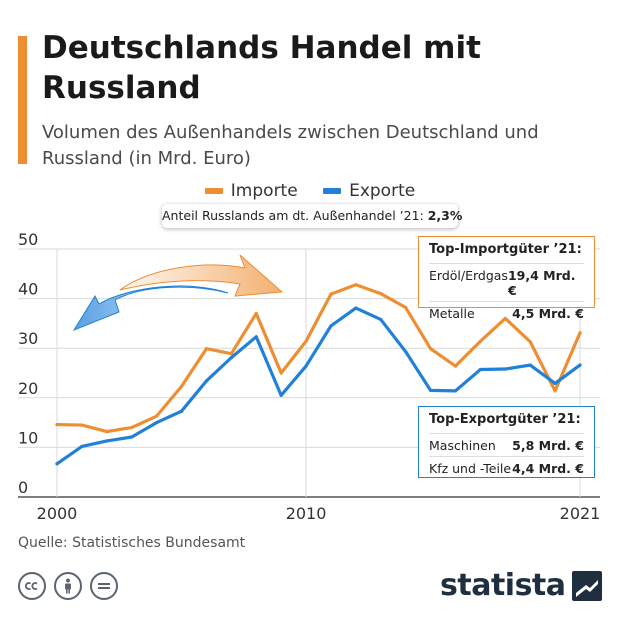 The height and width of the screenshot is (620, 620). Describe the element at coordinates (261, 68) in the screenshot. I see `chart-title: Deutschlands Handel mit Russland` at that location.